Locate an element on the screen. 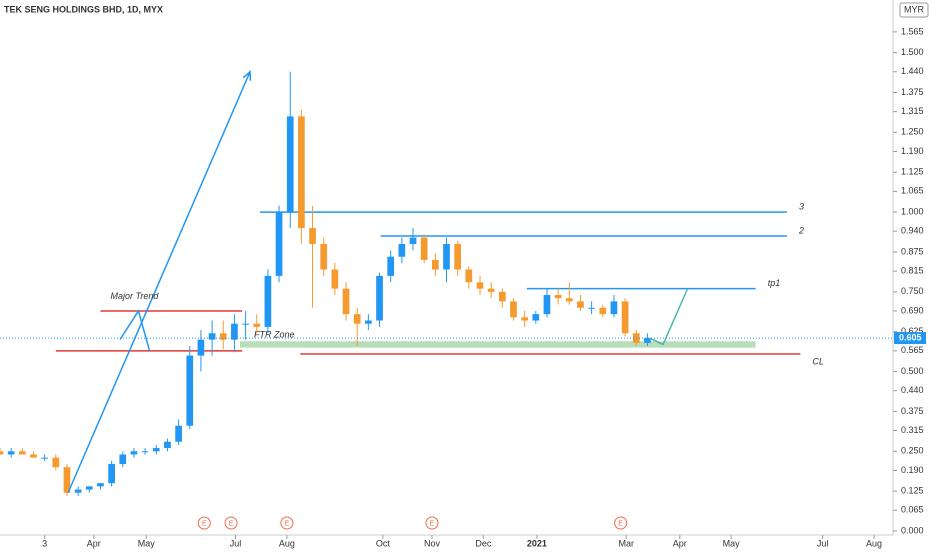 This screenshot has height=555, width=932. y-tick-label: 0.440 is located at coordinates (912, 390).